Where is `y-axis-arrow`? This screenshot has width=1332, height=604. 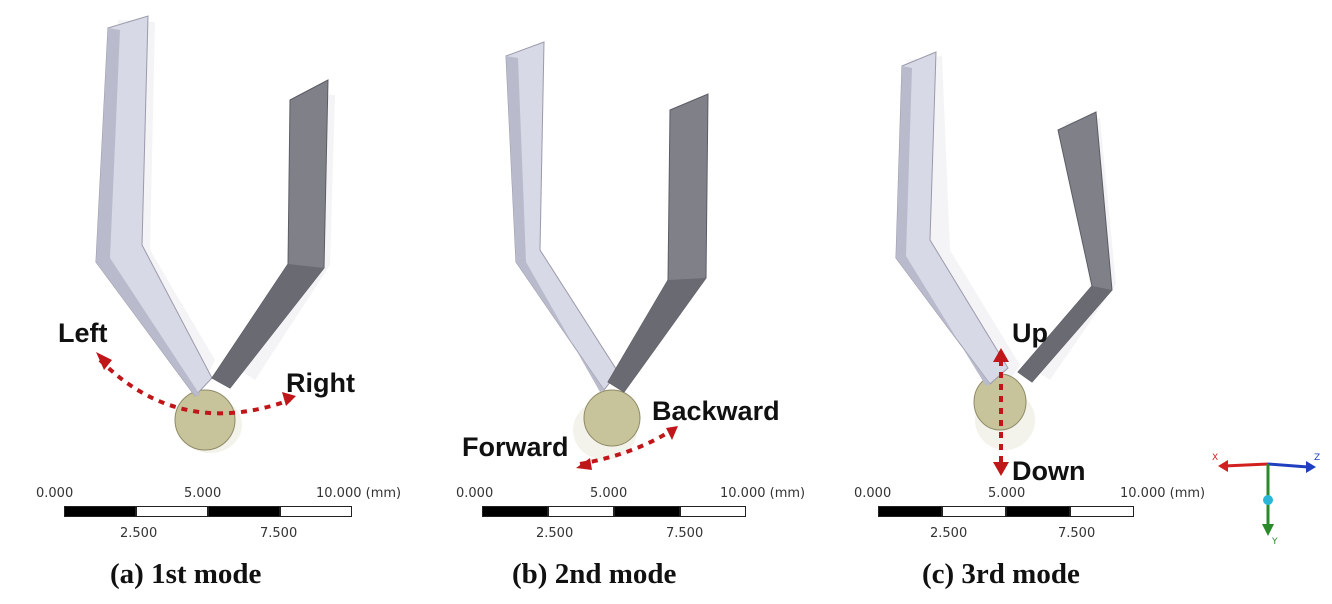
y-axis-arrow is located at coordinates (1268, 530).